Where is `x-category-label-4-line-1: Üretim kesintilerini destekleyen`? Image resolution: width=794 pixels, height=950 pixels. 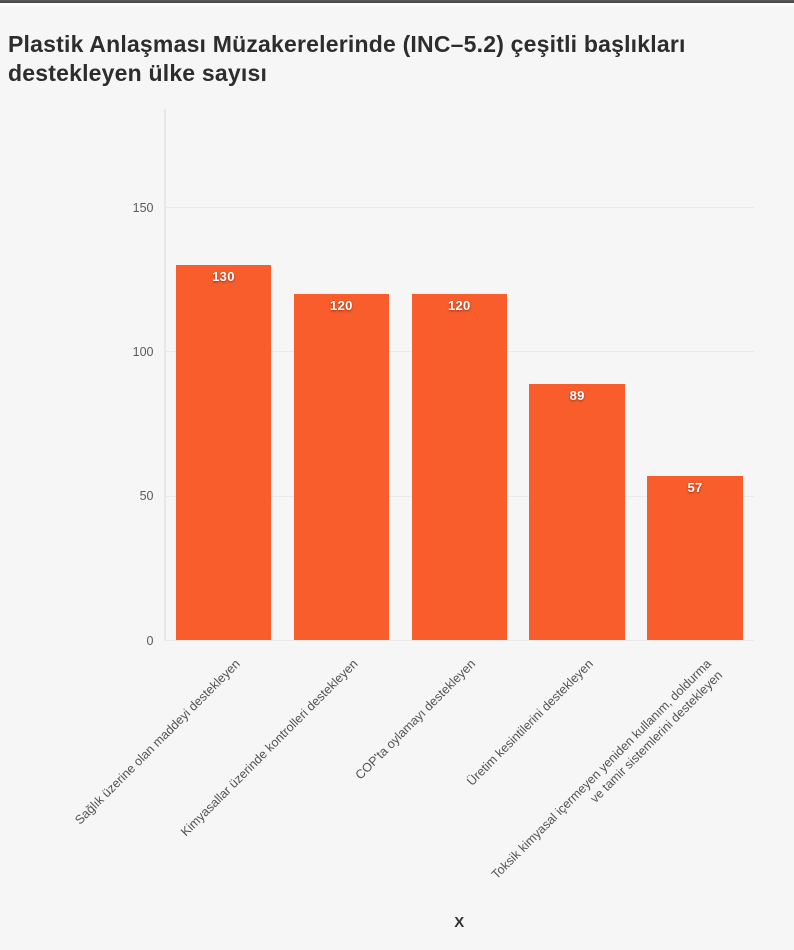
x-category-label-4-line-1: Üretim kesintilerini destekleyen is located at coordinates (530, 722).